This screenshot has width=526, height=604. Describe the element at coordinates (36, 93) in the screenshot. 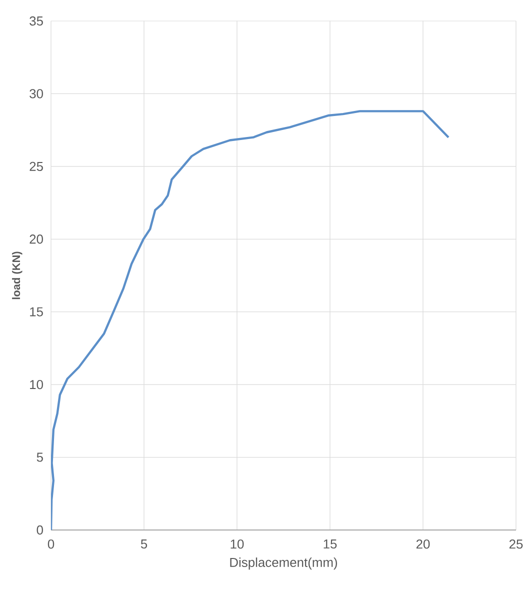

I see `y-tick-label: 30` at that location.